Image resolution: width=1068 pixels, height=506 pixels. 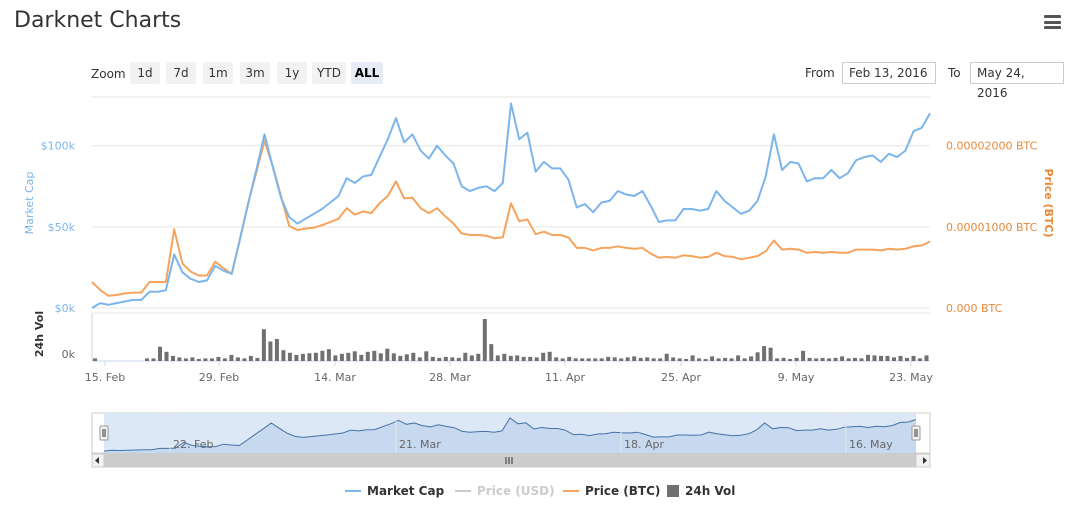 What do you see at coordinates (367, 73) in the screenshot?
I see `zoom-button-all: ALL` at bounding box center [367, 73].